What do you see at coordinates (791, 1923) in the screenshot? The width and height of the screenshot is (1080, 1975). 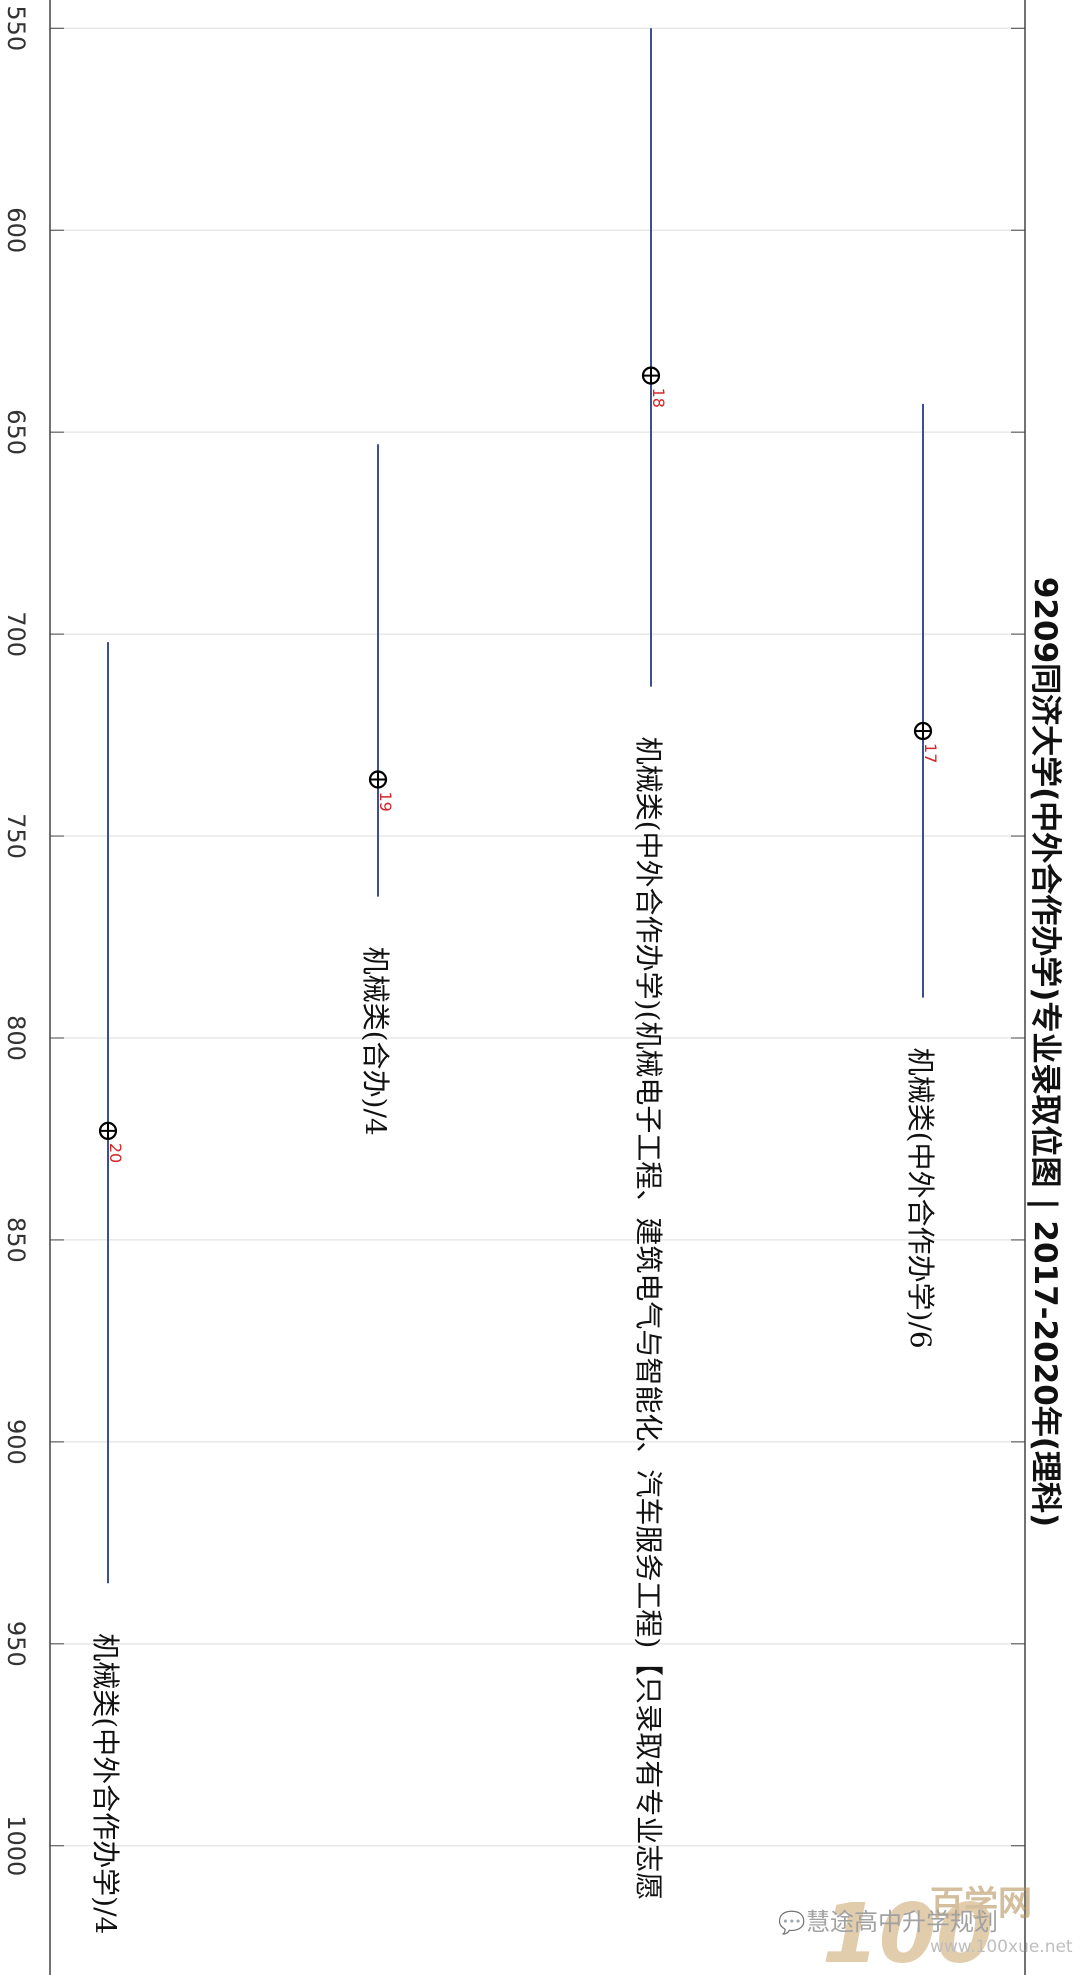 I see `wechat-icon: 💬` at bounding box center [791, 1923].